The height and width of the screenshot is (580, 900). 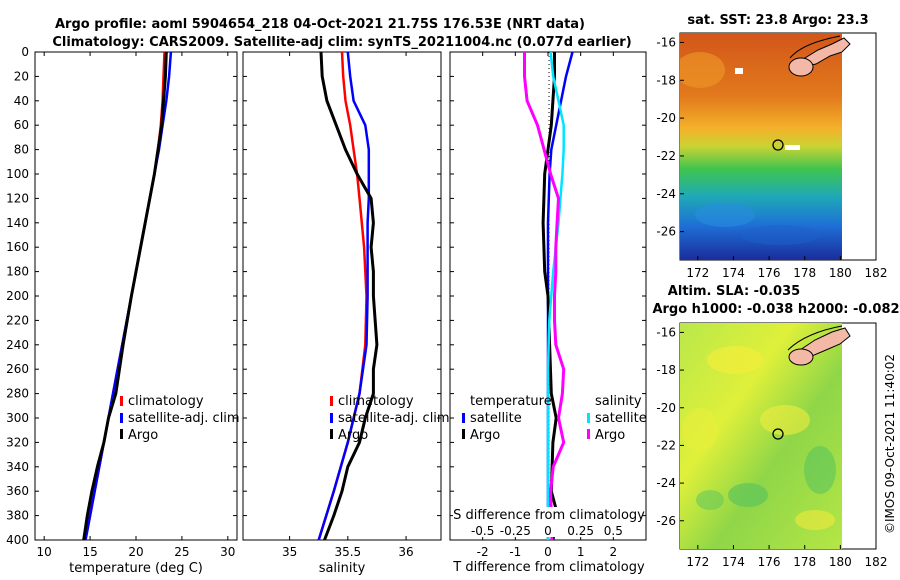 What do you see at coordinates (342, 568) in the screenshot?
I see `salinity-xlabel: salinity` at bounding box center [342, 568].